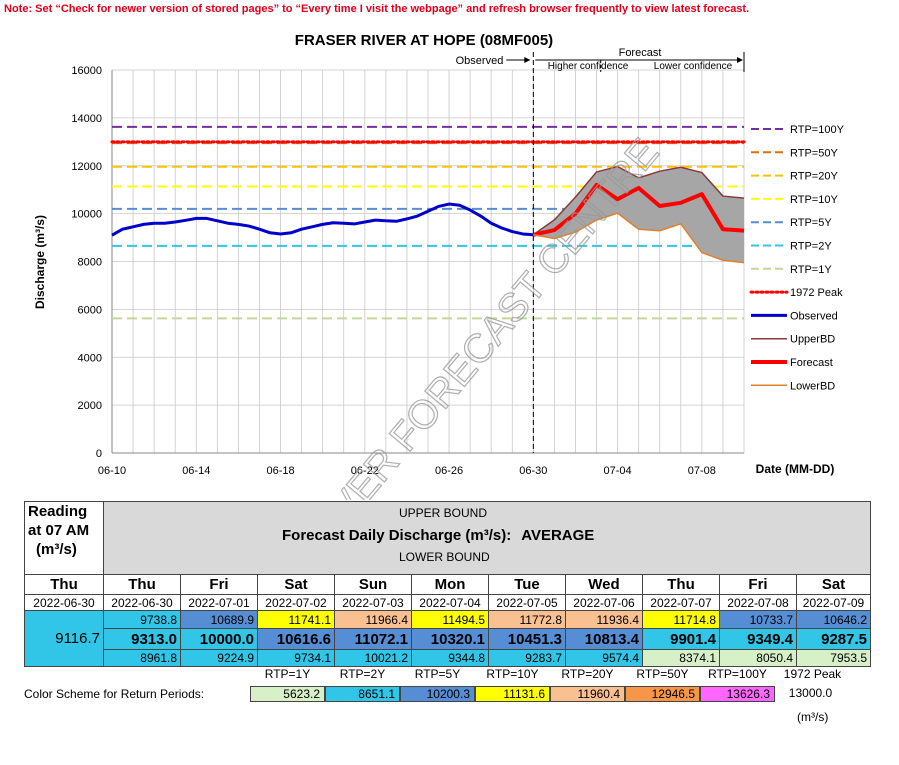 The image size is (899, 765). I want to click on legend-label: LowerBD, so click(812, 386).